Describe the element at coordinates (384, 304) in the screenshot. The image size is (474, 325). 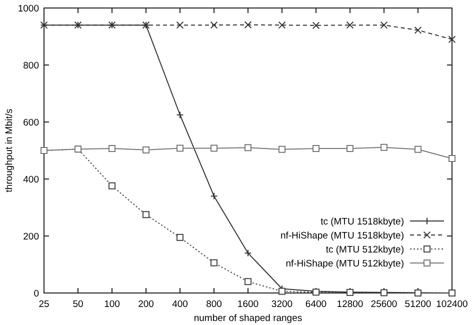
I see `x-tick-label: 25600` at that location.